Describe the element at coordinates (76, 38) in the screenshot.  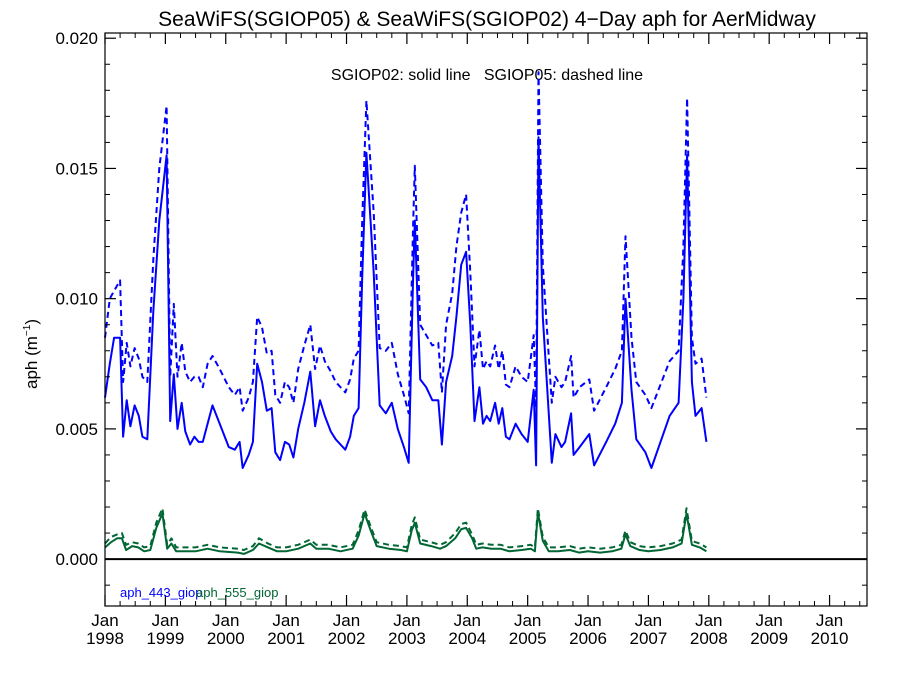
I see `y-tick-label: 0.020` at that location.